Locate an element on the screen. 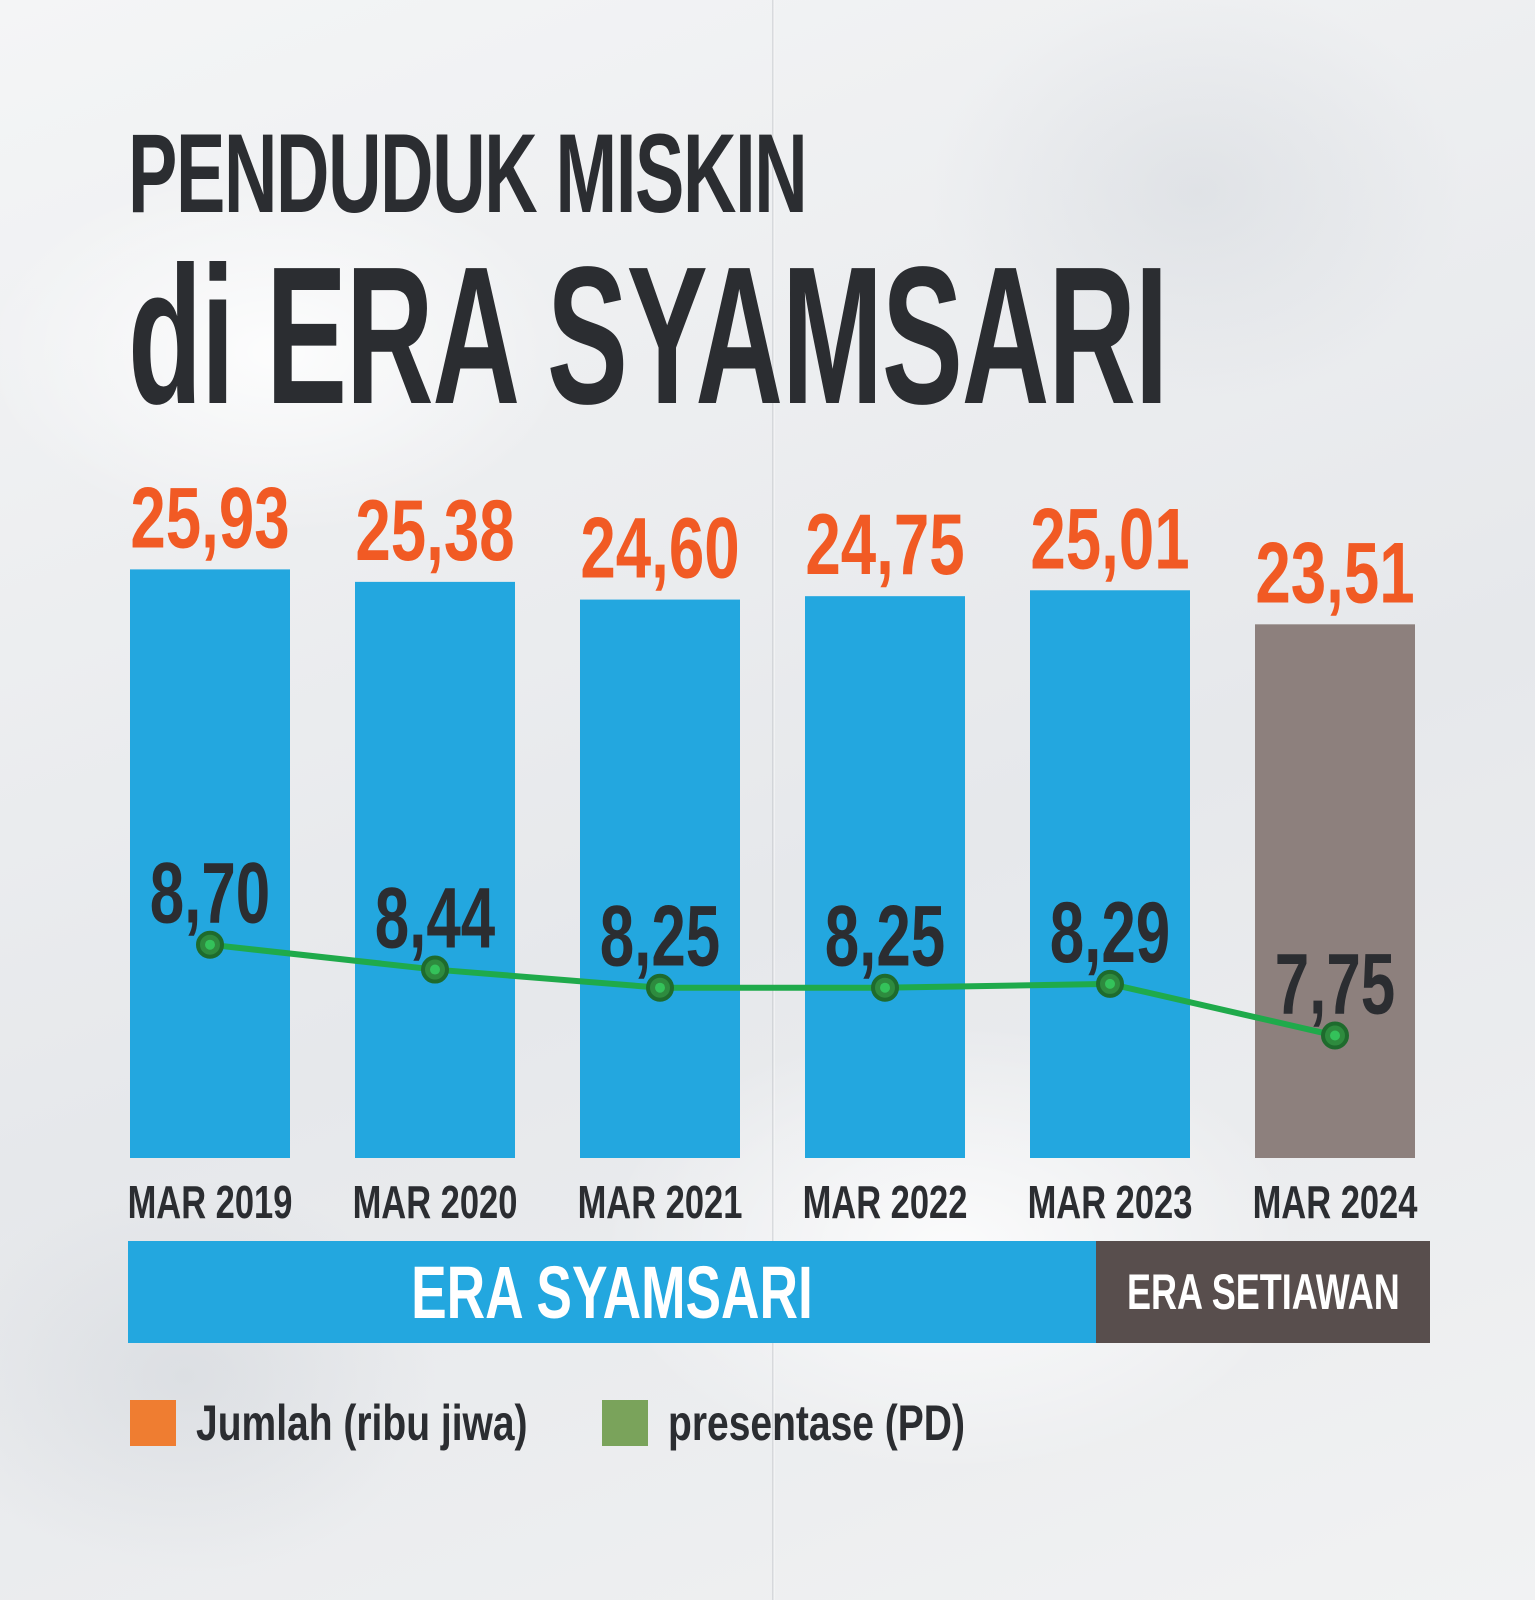 The height and width of the screenshot is (1600, 1535). legend-swatch-green is located at coordinates (625, 1423).